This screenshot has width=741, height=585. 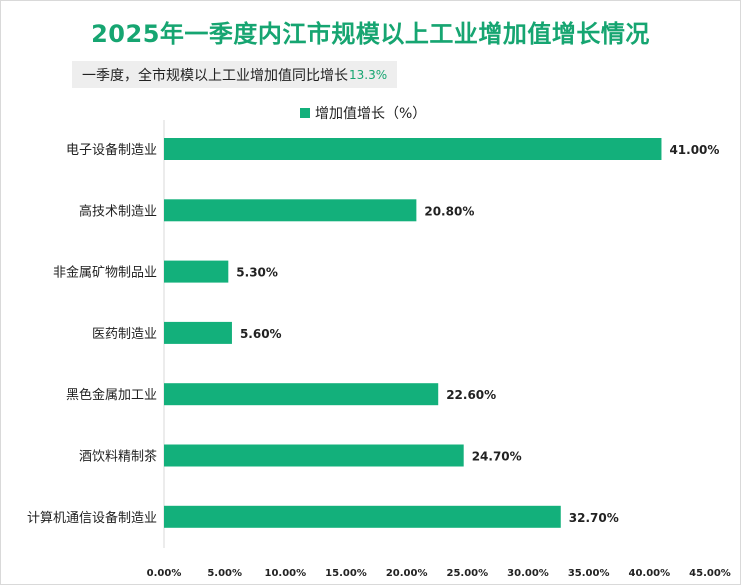 What do you see at coordinates (368, 74) in the screenshot?
I see `subtitle-value: 13.3%` at bounding box center [368, 74].